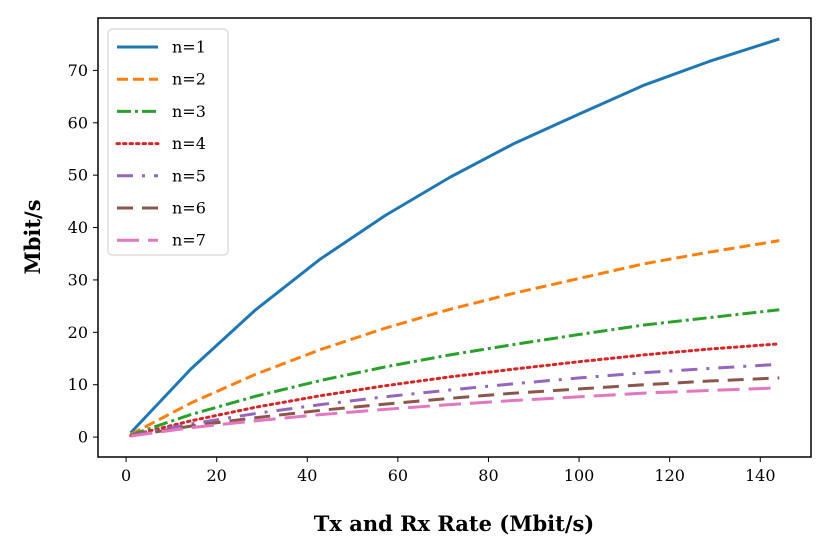 This screenshot has width=831, height=557. Describe the element at coordinates (488, 475) in the screenshot. I see `x-tick-label: 80` at that location.